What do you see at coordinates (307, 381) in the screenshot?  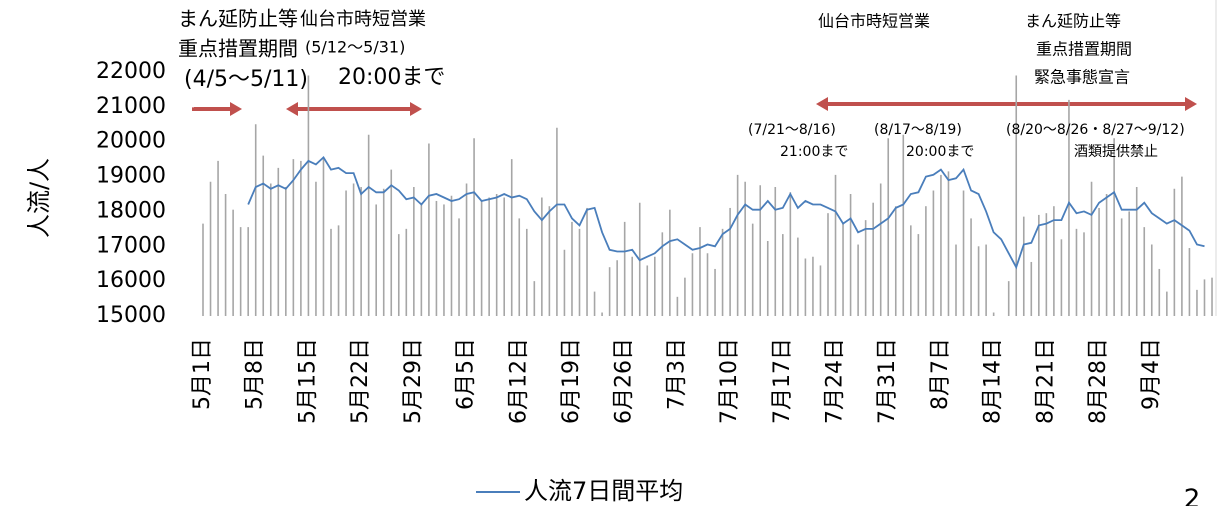 I see `x-tick-label: 5月15日` at bounding box center [307, 381].